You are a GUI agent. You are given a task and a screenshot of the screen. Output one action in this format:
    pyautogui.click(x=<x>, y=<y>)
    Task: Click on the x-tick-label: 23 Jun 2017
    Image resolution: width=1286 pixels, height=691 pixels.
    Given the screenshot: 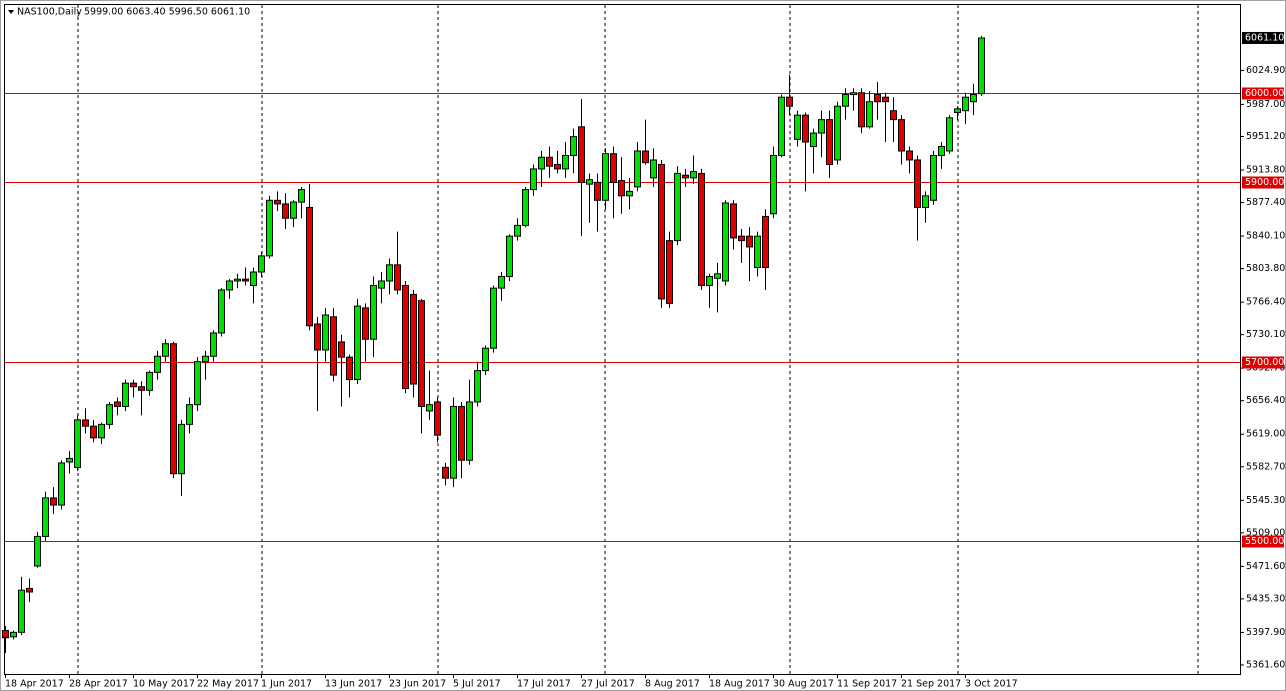 What is the action you would take?
    pyautogui.click(x=417, y=684)
    